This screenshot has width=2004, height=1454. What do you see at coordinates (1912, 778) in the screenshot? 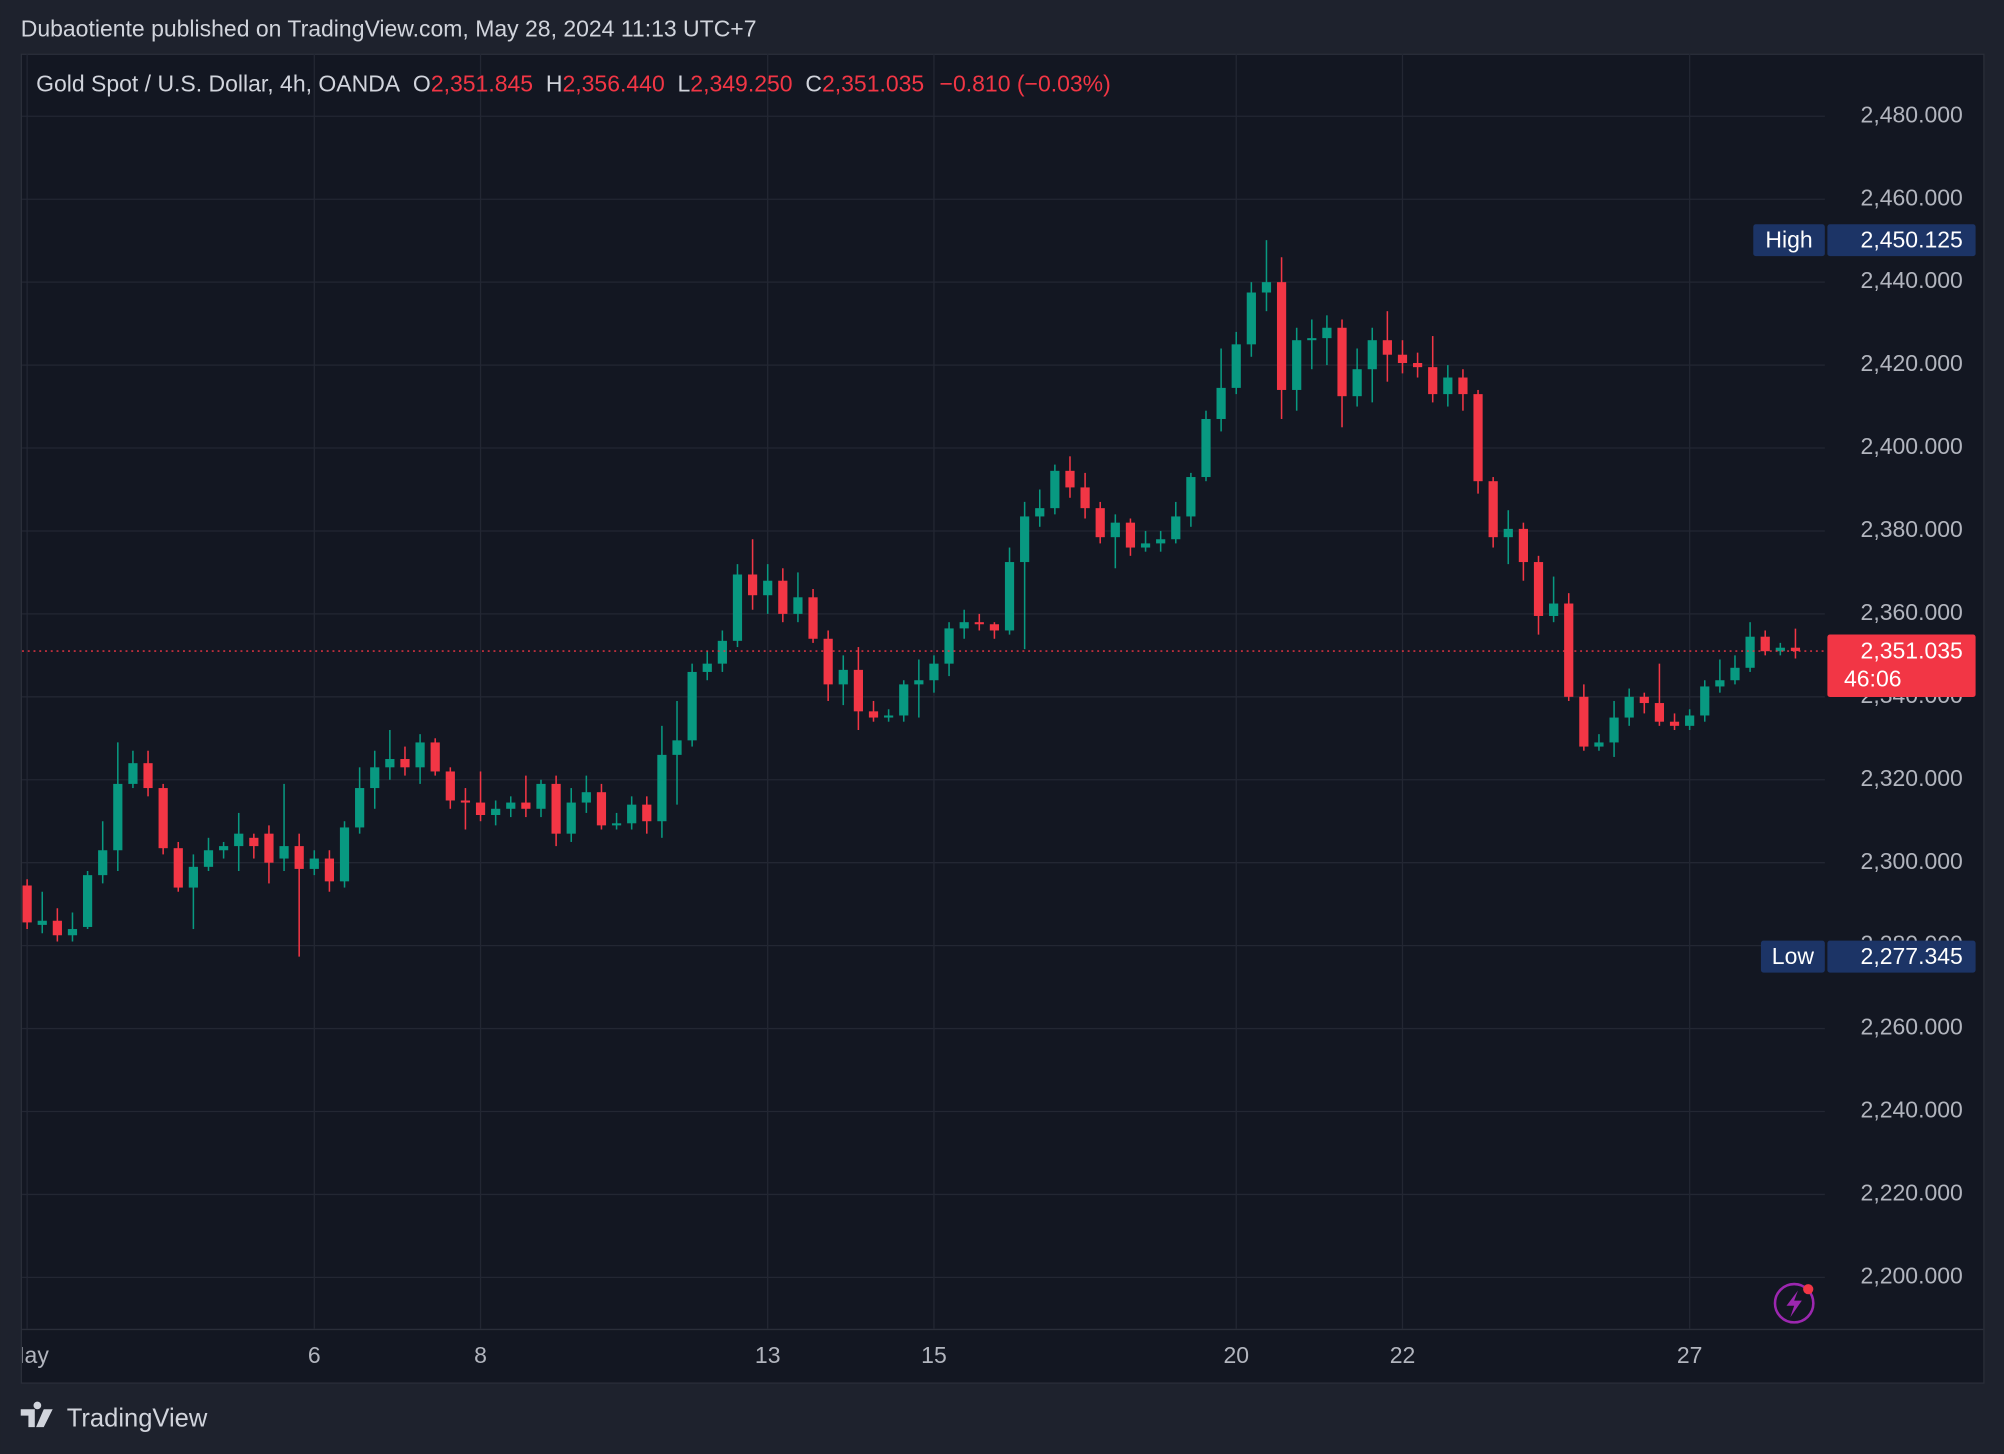
I see `y-tick-label: 2,320.000` at bounding box center [1912, 778].